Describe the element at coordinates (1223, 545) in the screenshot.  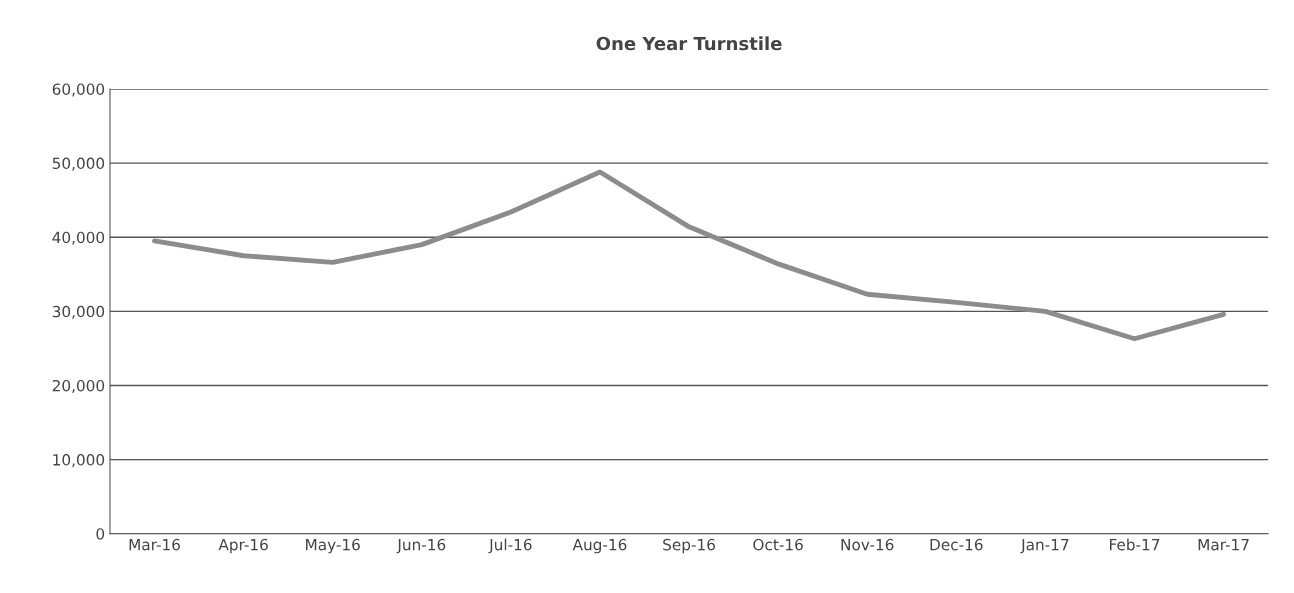
I see `x-tick-label: Mar-17` at that location.